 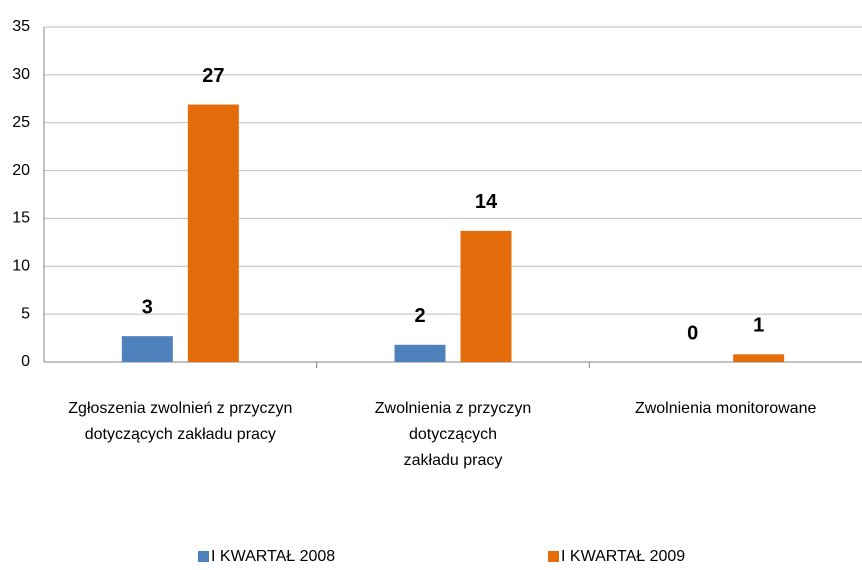 I want to click on x-tick-label: Zwolnienia monitorowane, so click(x=725, y=408).